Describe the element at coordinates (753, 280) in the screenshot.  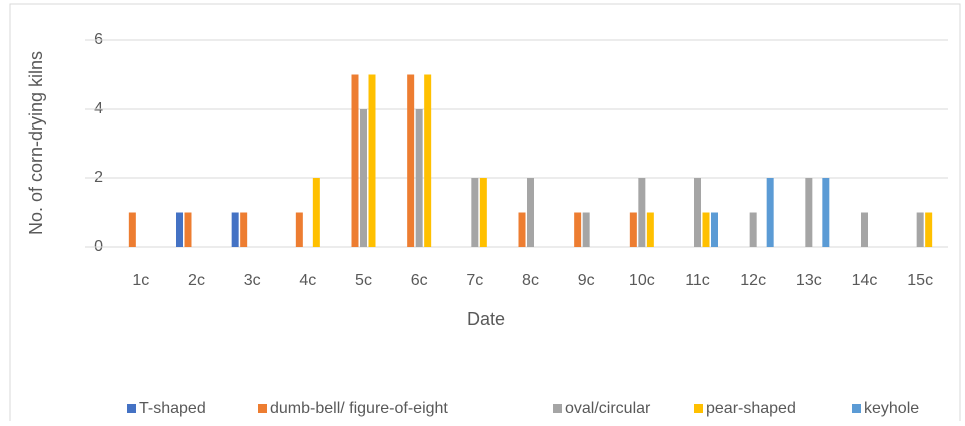
I see `x-tick-label: 12c` at that location.